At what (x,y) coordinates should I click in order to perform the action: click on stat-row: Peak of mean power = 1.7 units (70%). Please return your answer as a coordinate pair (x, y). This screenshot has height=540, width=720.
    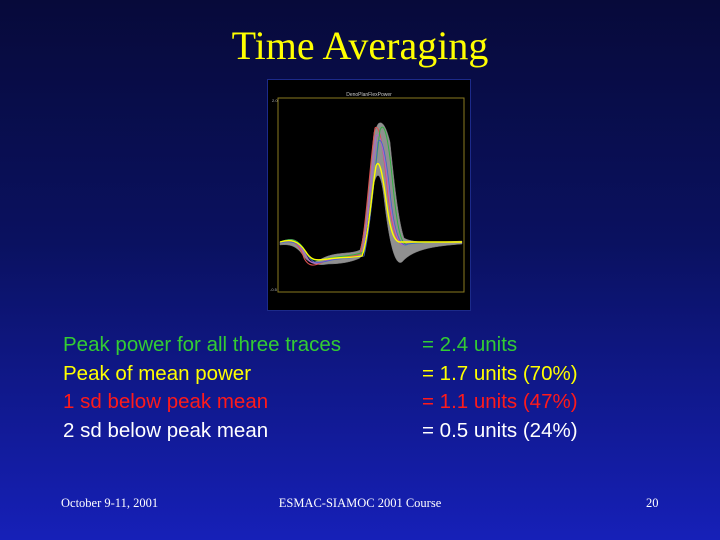
    Looking at the image, I should click on (363, 376).